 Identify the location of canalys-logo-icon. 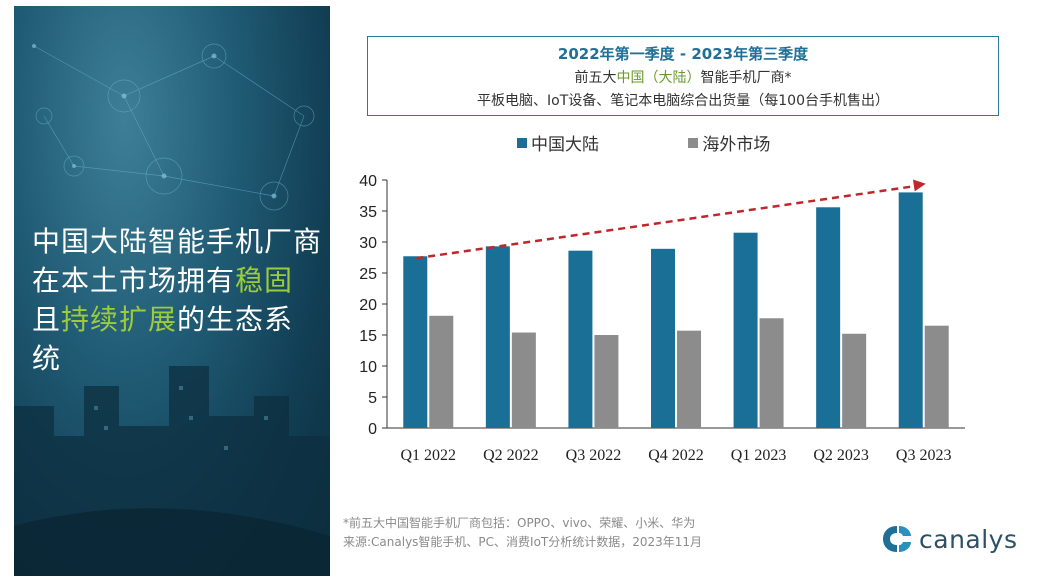
(897, 539).